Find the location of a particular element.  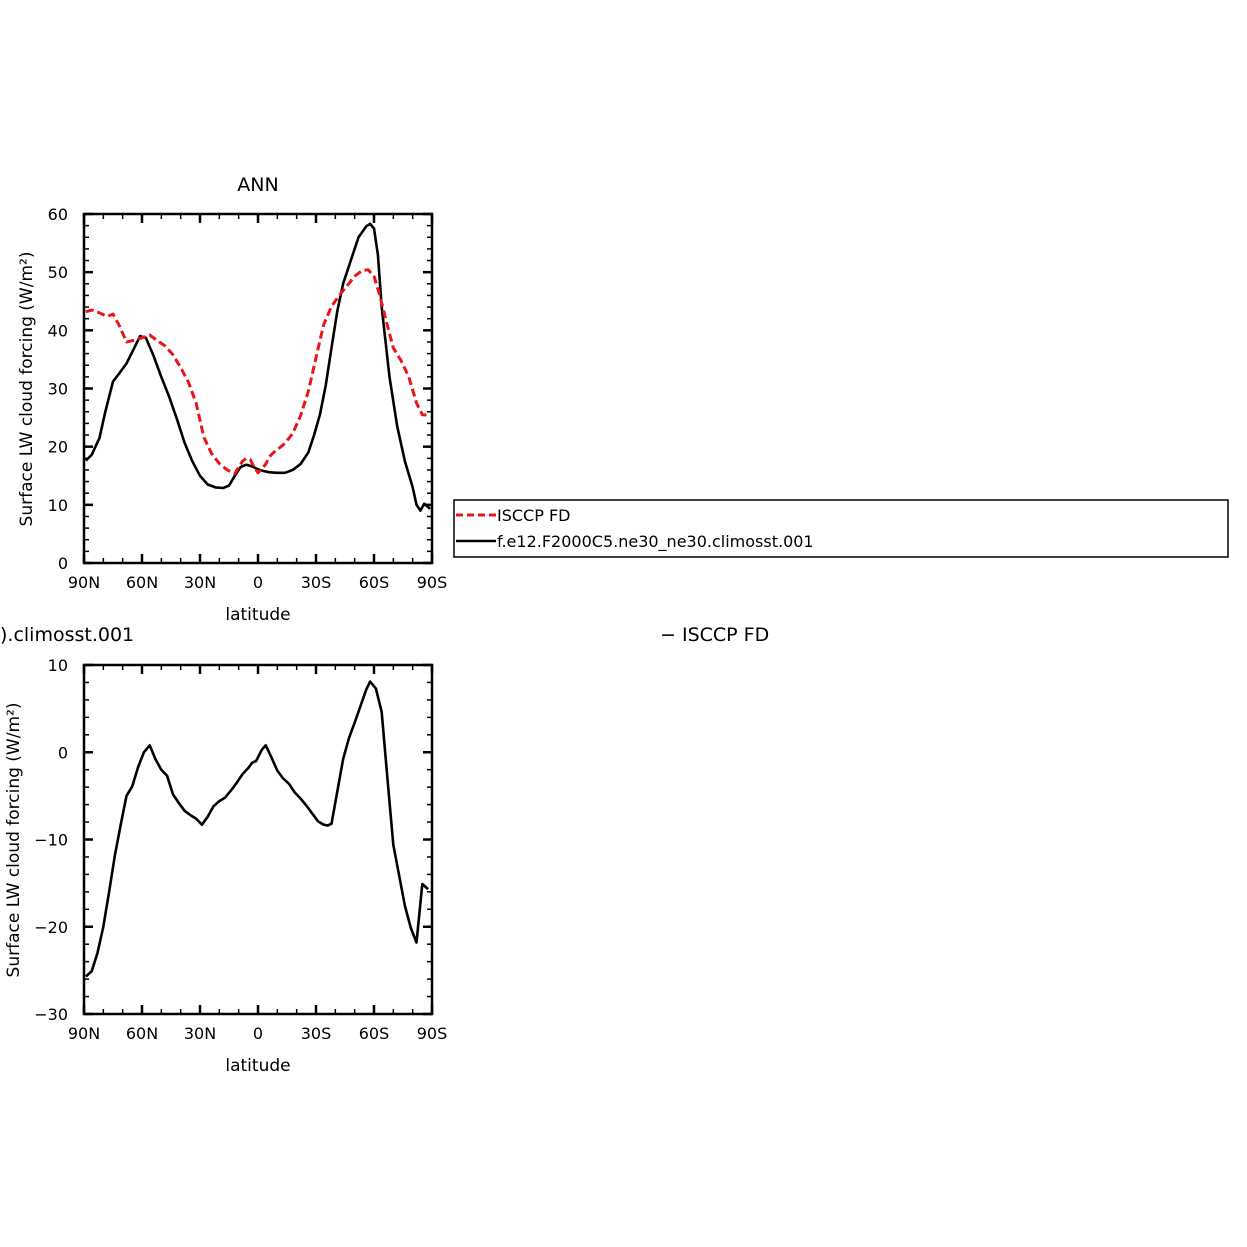

bottom-x-tick-label: 30N is located at coordinates (200, 1033).